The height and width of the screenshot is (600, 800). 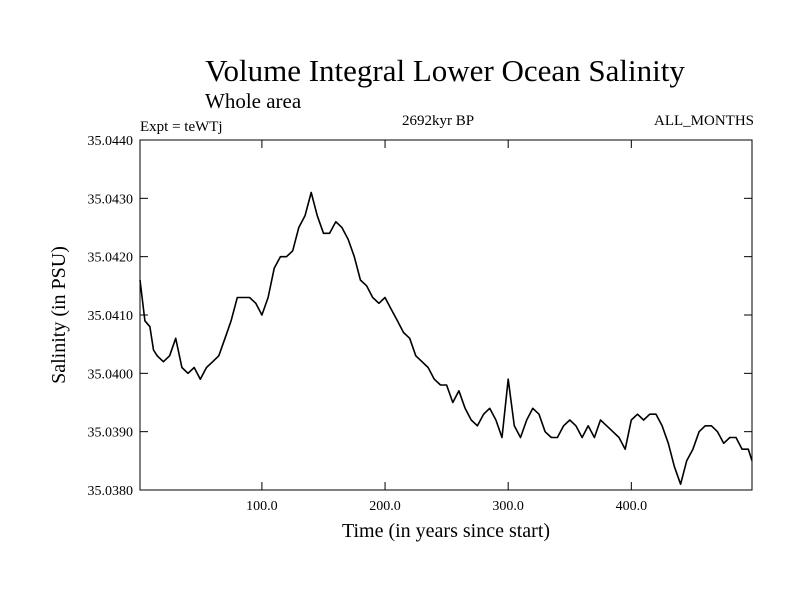 What do you see at coordinates (385, 506) in the screenshot?
I see `x-tick-label: 200.0` at bounding box center [385, 506].